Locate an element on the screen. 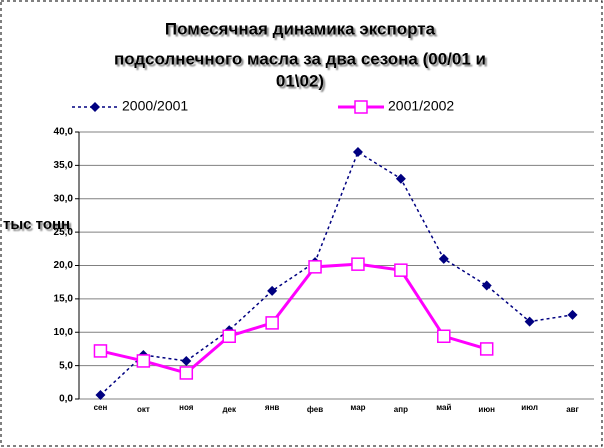  x-tick-label: май is located at coordinates (443, 407).